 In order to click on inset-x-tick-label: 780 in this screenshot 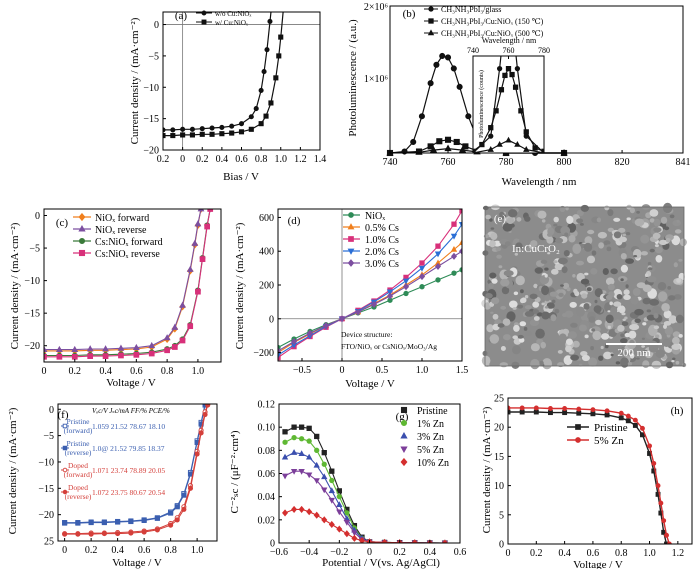, I will do `click(544, 50)`.